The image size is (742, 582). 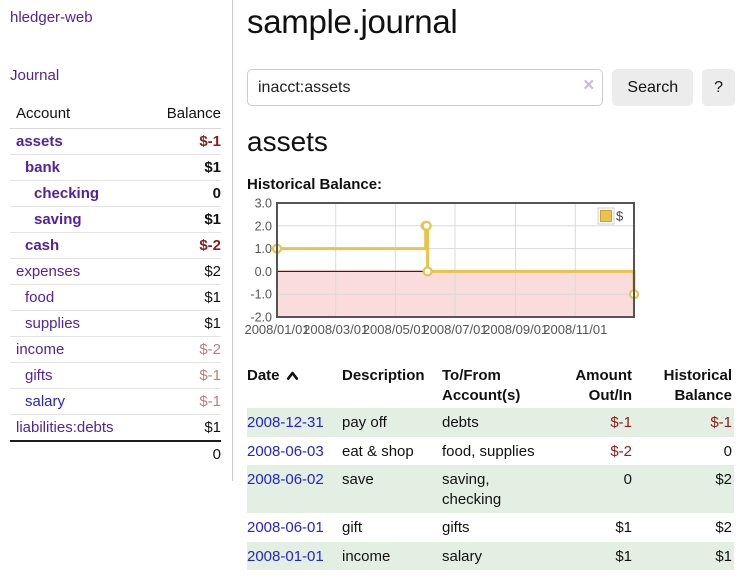 What do you see at coordinates (352, 21) in the screenshot?
I see `page-title: sample.journal` at bounding box center [352, 21].